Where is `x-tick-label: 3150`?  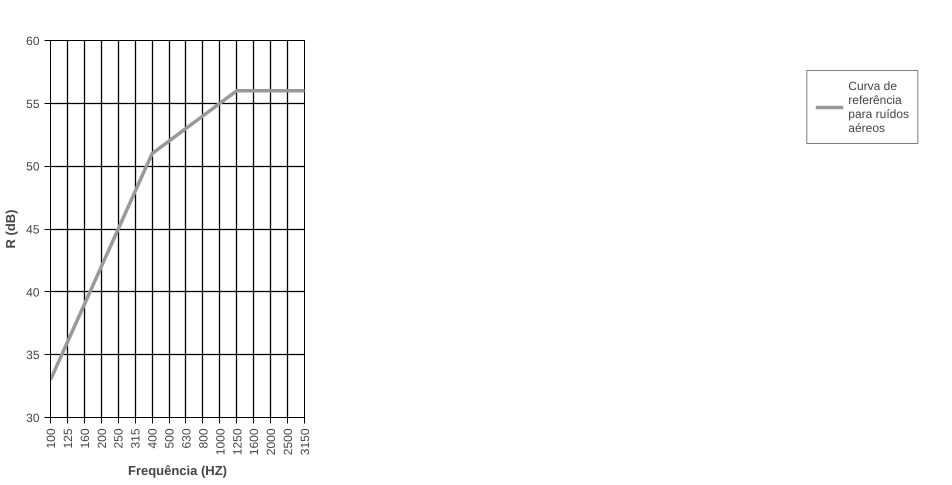 x-tick-label: 3150 is located at coordinates (305, 442).